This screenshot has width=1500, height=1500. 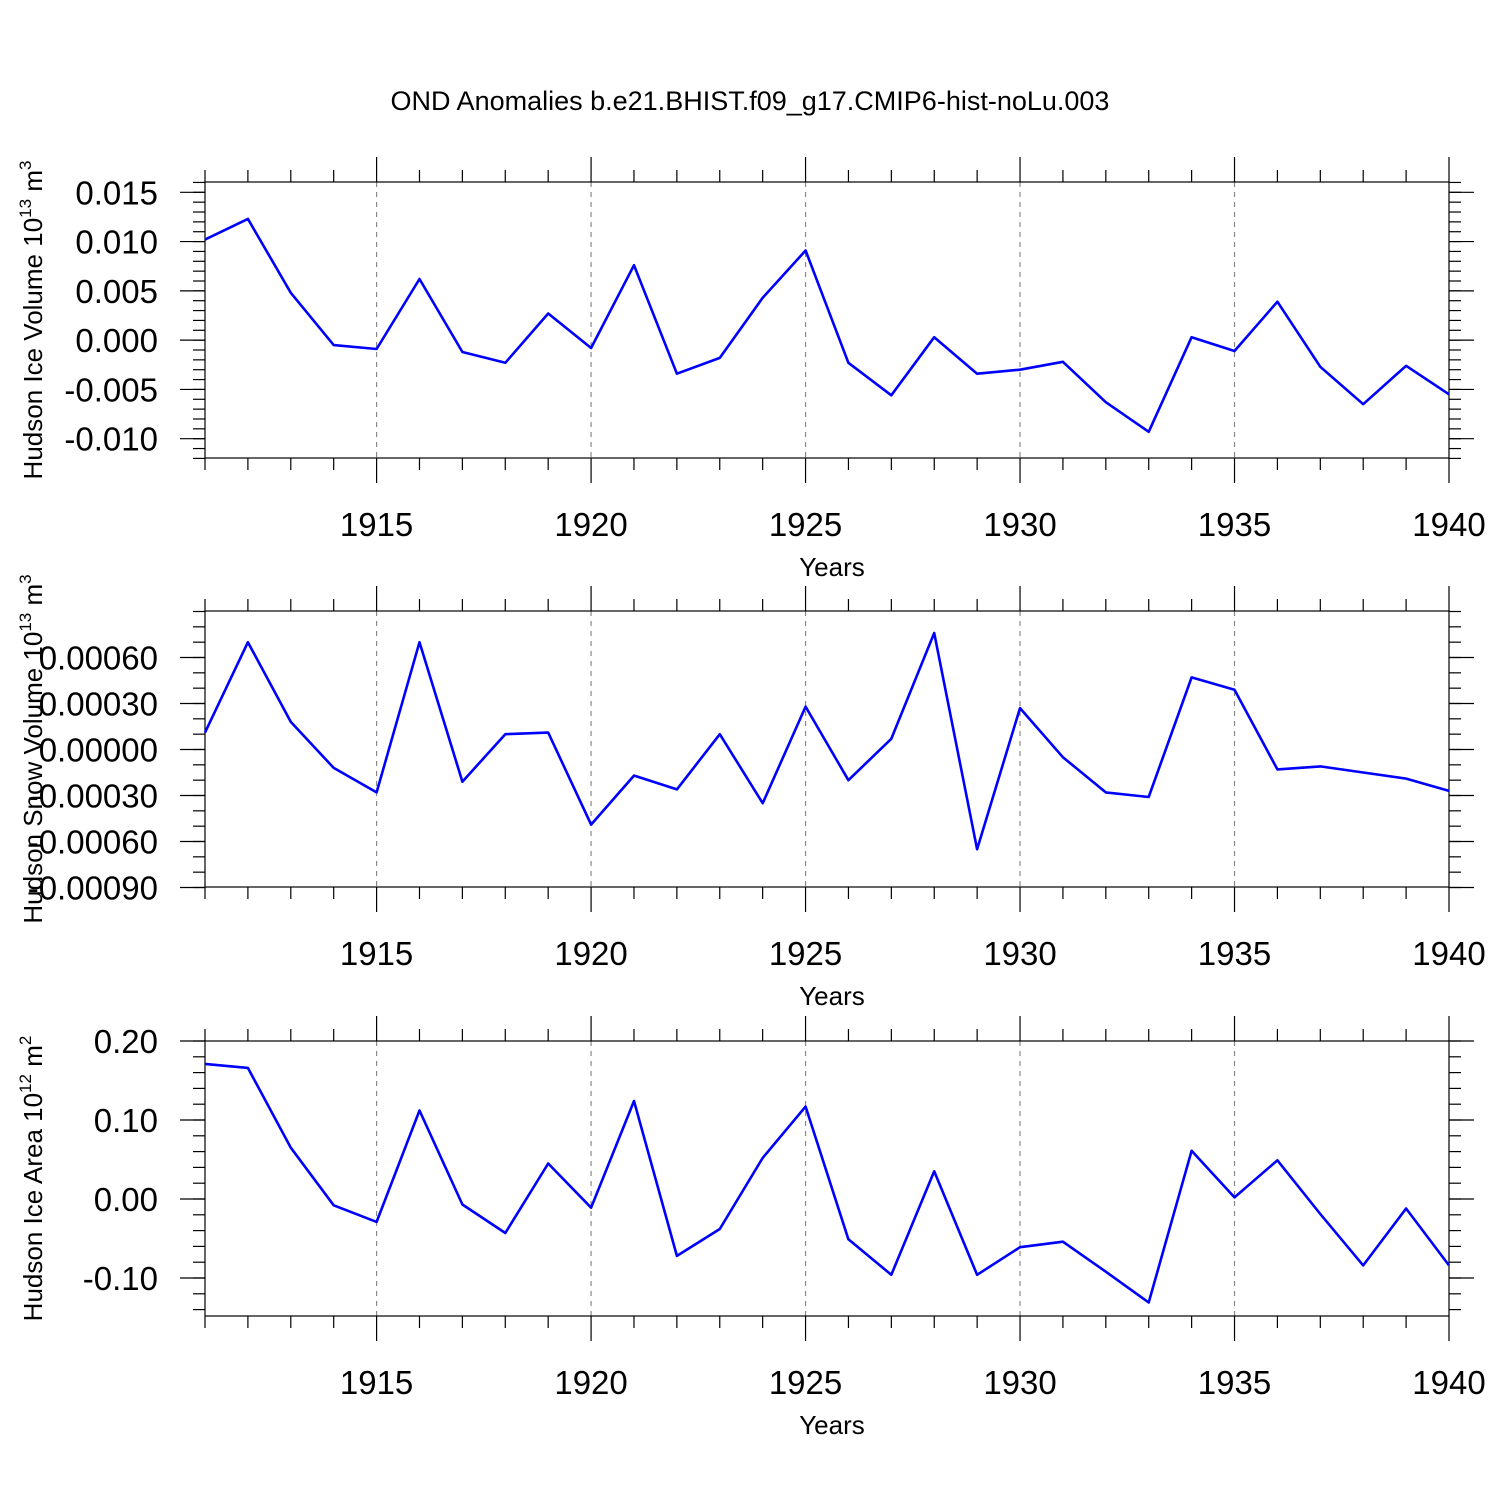 I want to click on y-tick-label: 0.10, so click(x=126, y=1120).